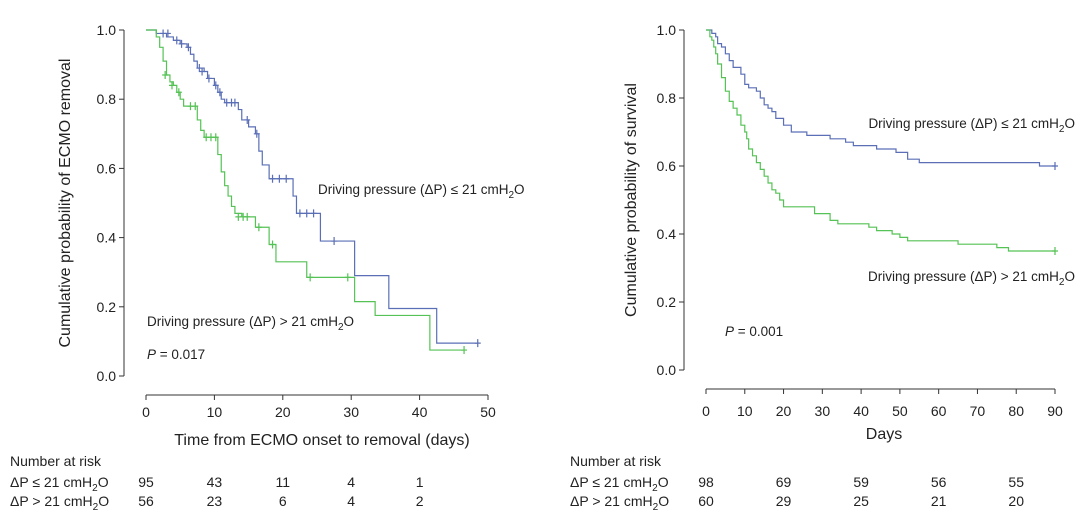  I want to click on x-axis-title: Days, so click(884, 434).